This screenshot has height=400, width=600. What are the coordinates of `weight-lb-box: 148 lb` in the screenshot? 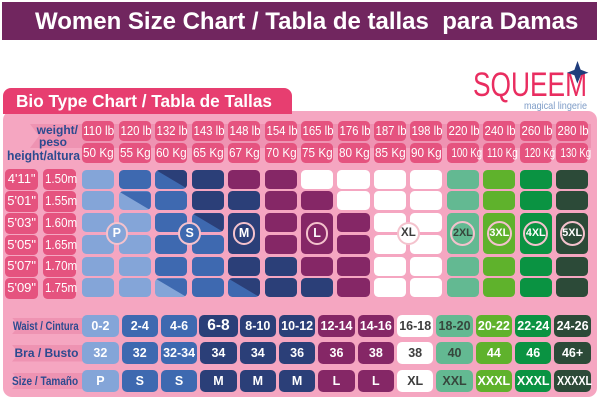 It's located at (244, 130).